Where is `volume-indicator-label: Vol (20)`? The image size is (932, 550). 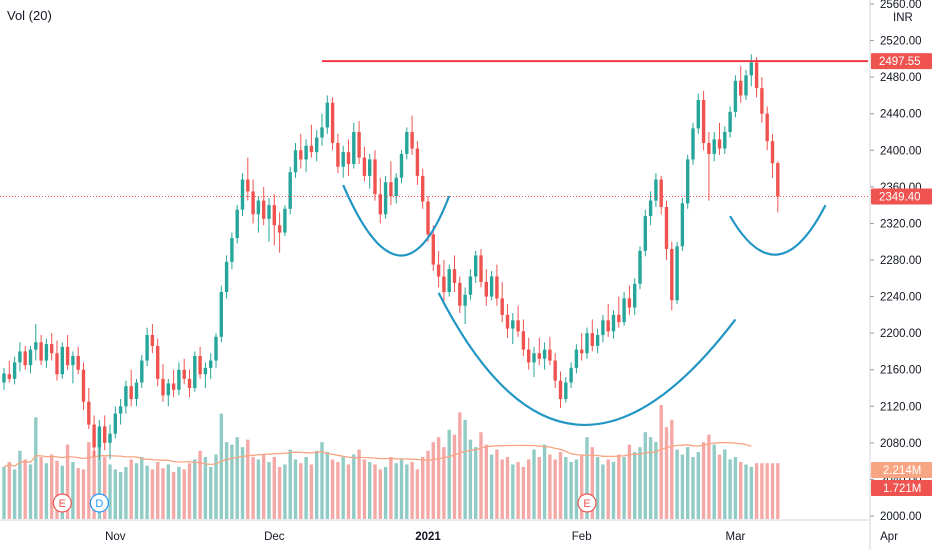 volume-indicator-label: Vol (20) is located at coordinates (29, 15).